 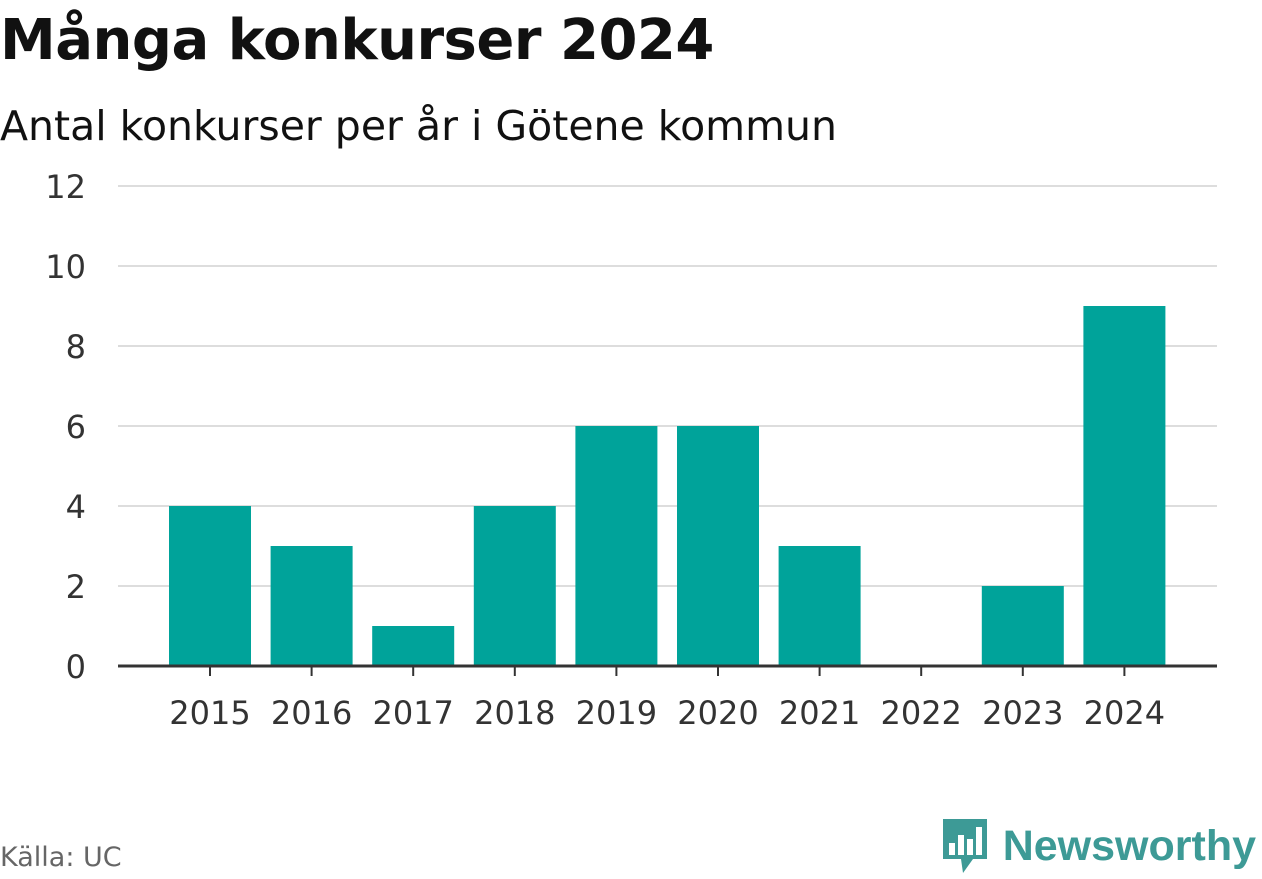 What do you see at coordinates (1022, 713) in the screenshot?
I see `x-tick-label: 2023` at bounding box center [1022, 713].